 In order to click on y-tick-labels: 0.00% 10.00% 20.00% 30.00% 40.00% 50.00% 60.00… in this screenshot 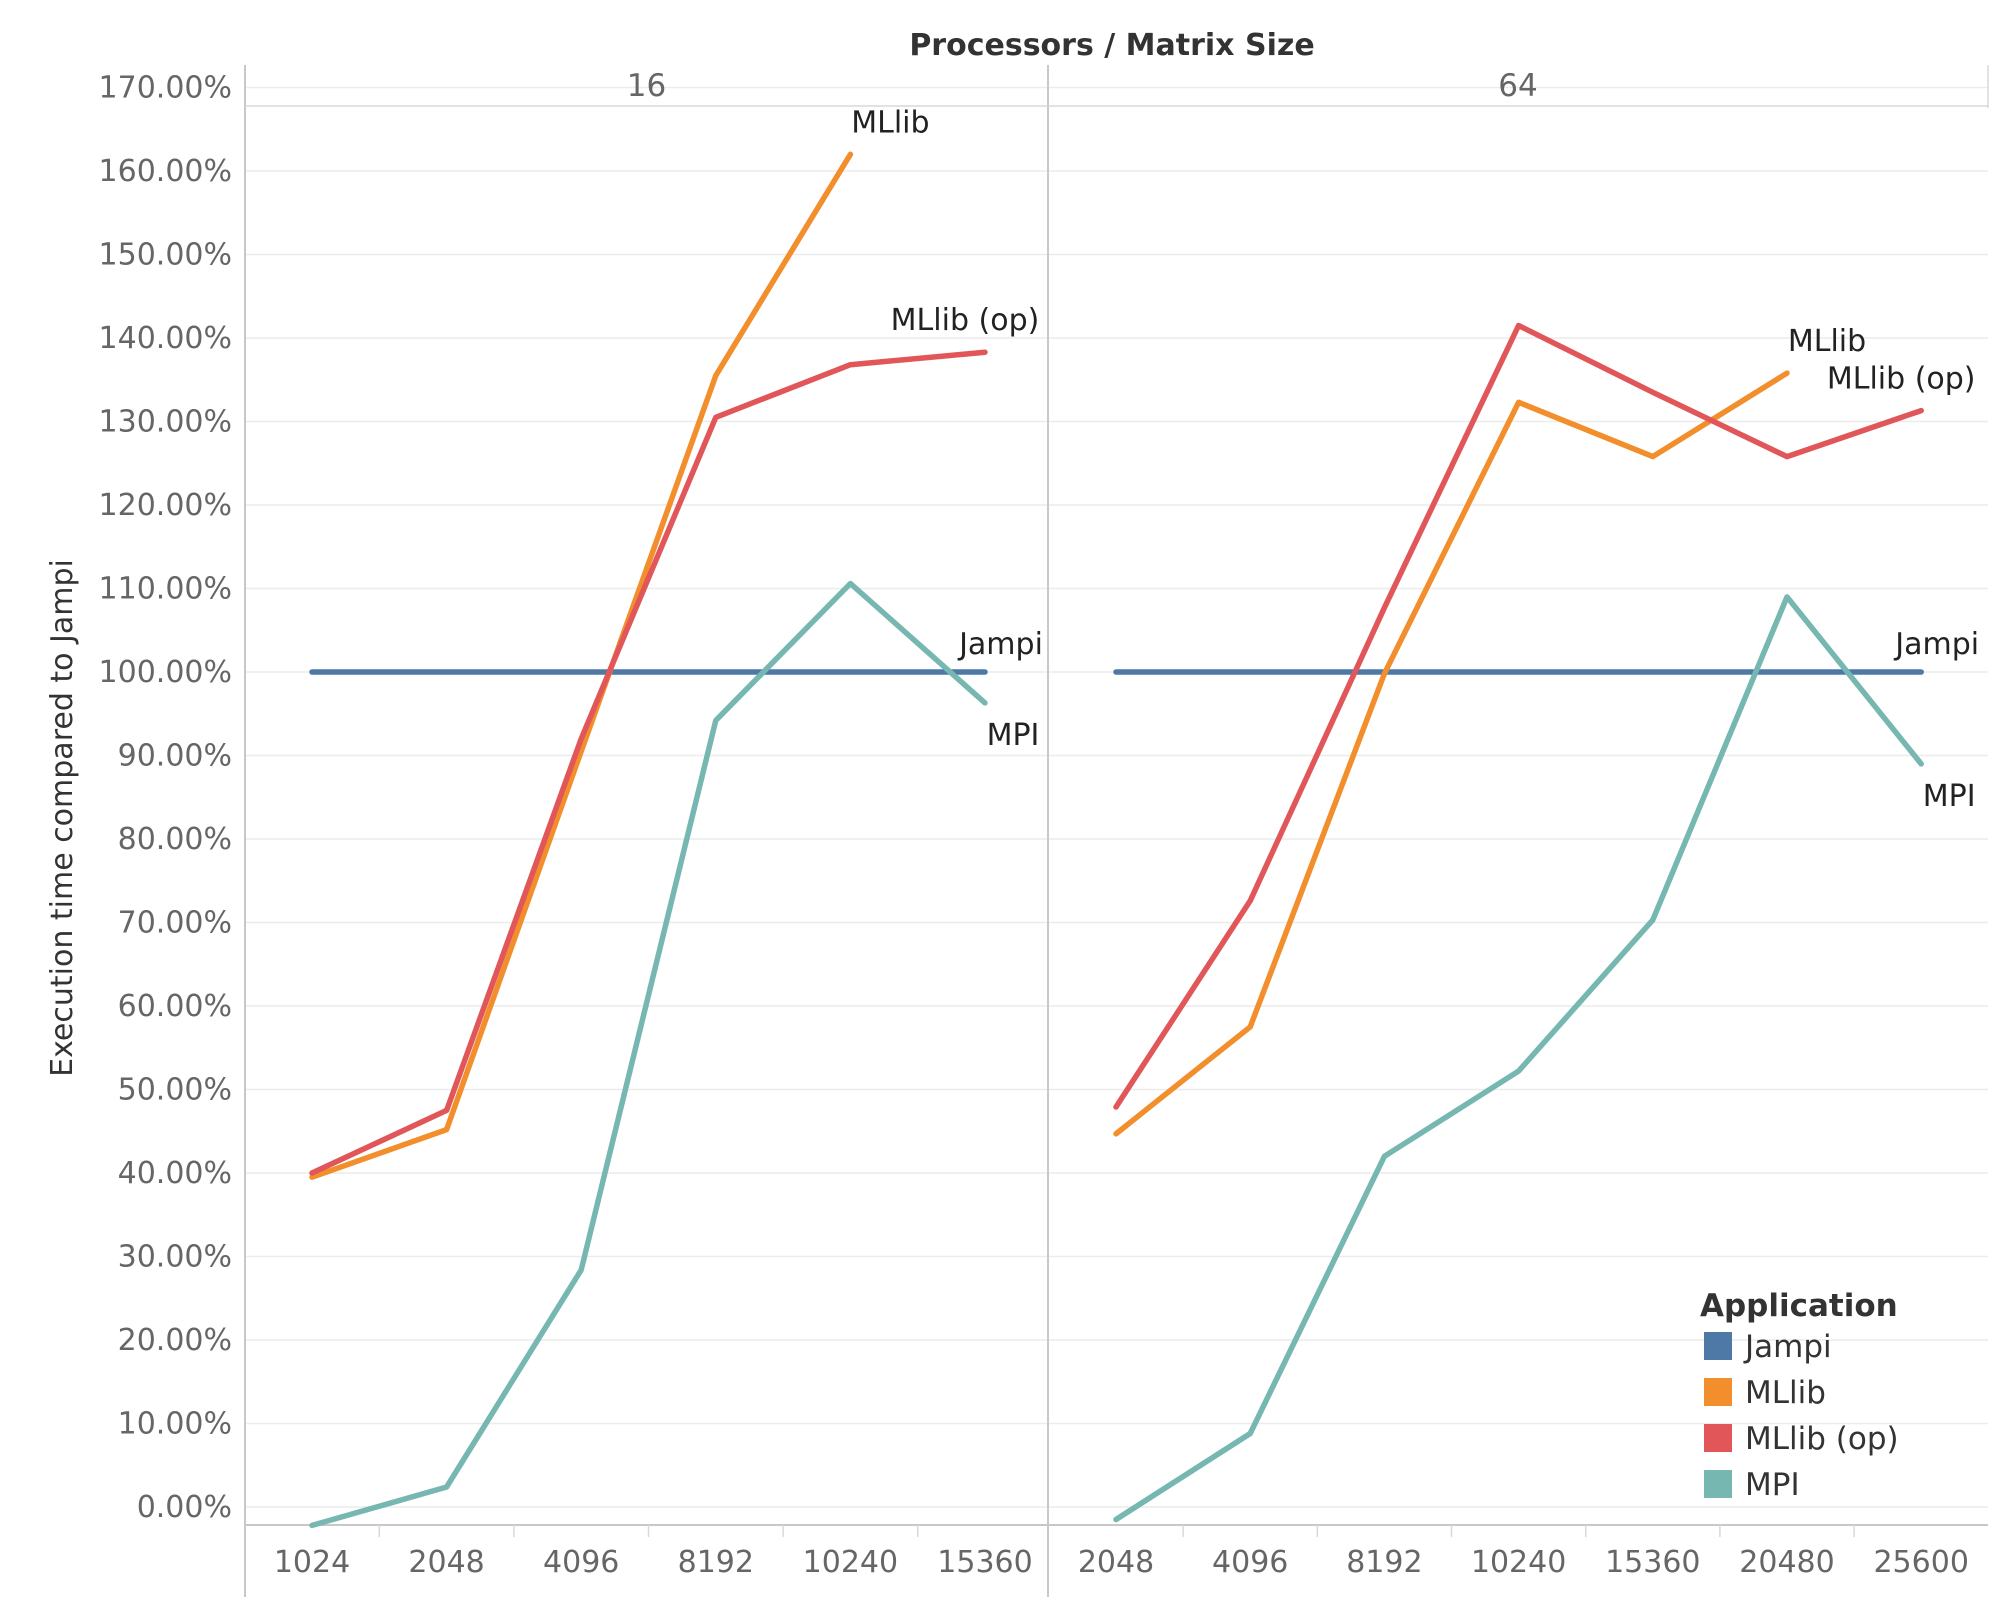, I will do `click(165, 798)`.